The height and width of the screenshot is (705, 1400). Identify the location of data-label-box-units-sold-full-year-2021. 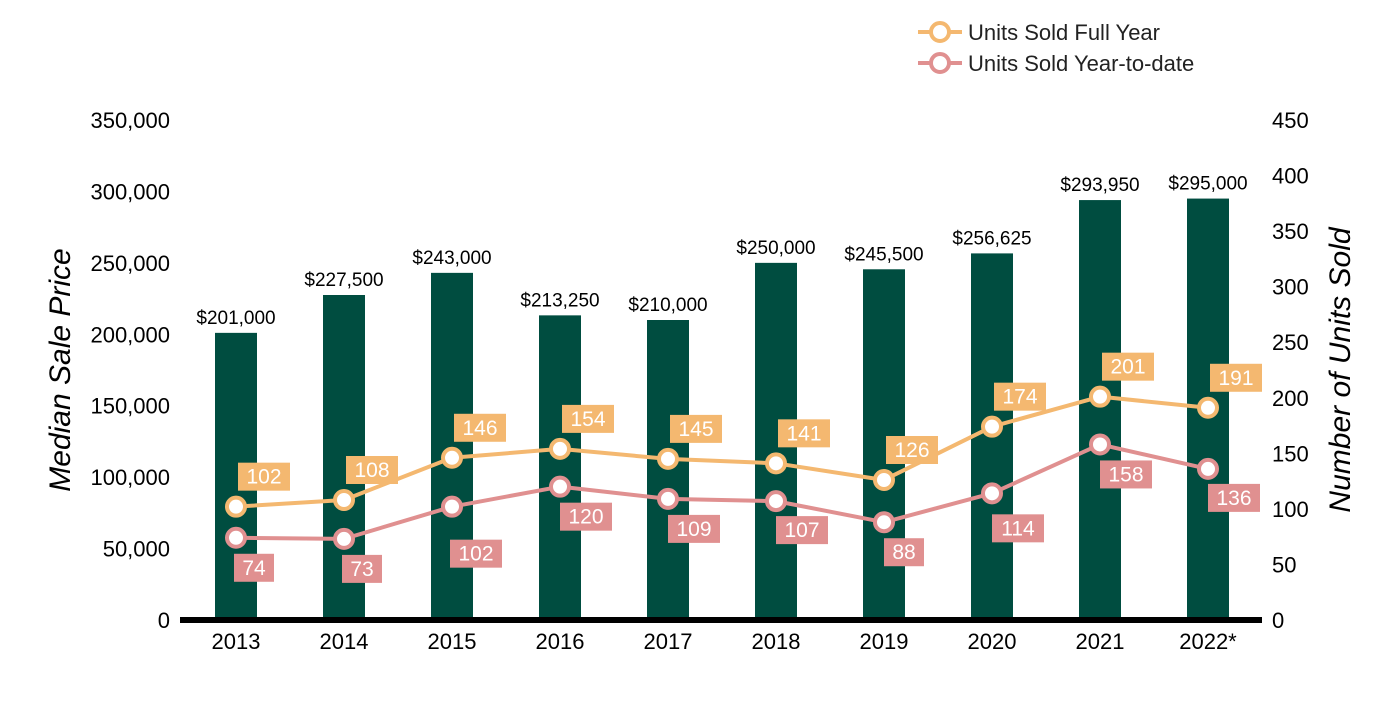
(1128, 366).